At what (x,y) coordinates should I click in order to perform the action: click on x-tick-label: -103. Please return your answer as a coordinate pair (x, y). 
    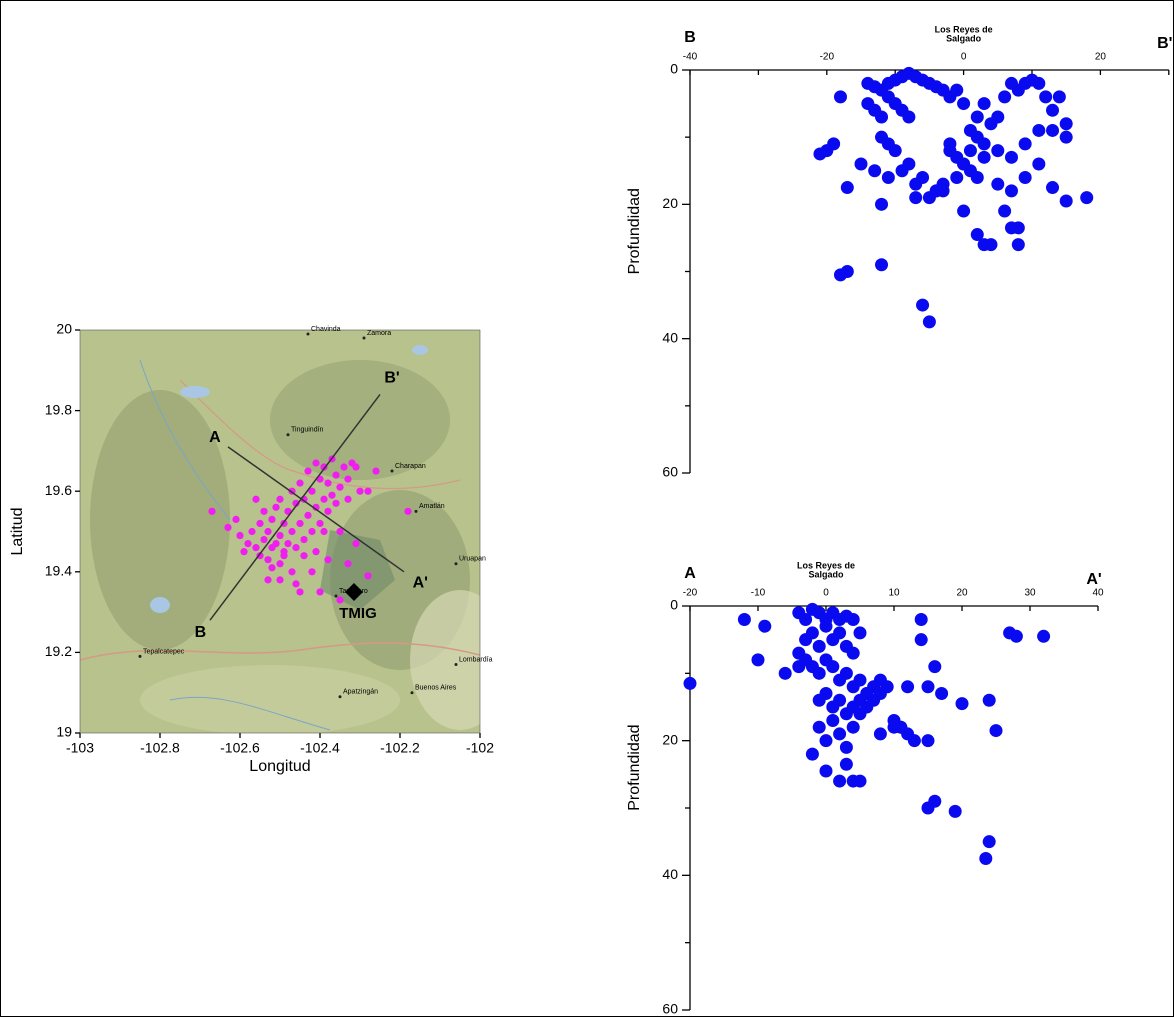
    Looking at the image, I should click on (80, 748).